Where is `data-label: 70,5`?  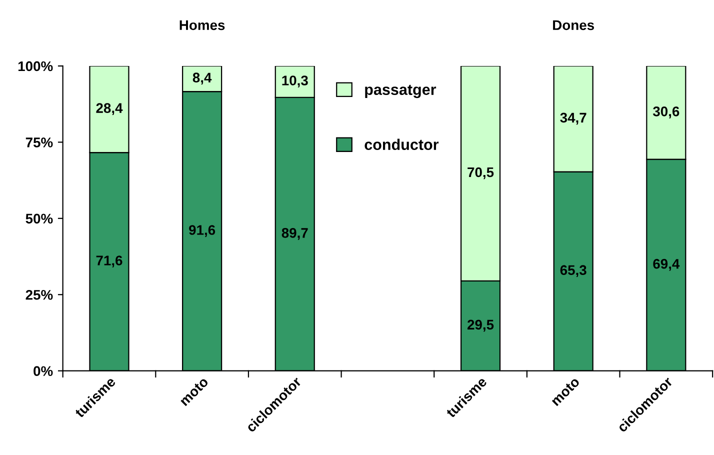 data-label: 70,5 is located at coordinates (481, 173).